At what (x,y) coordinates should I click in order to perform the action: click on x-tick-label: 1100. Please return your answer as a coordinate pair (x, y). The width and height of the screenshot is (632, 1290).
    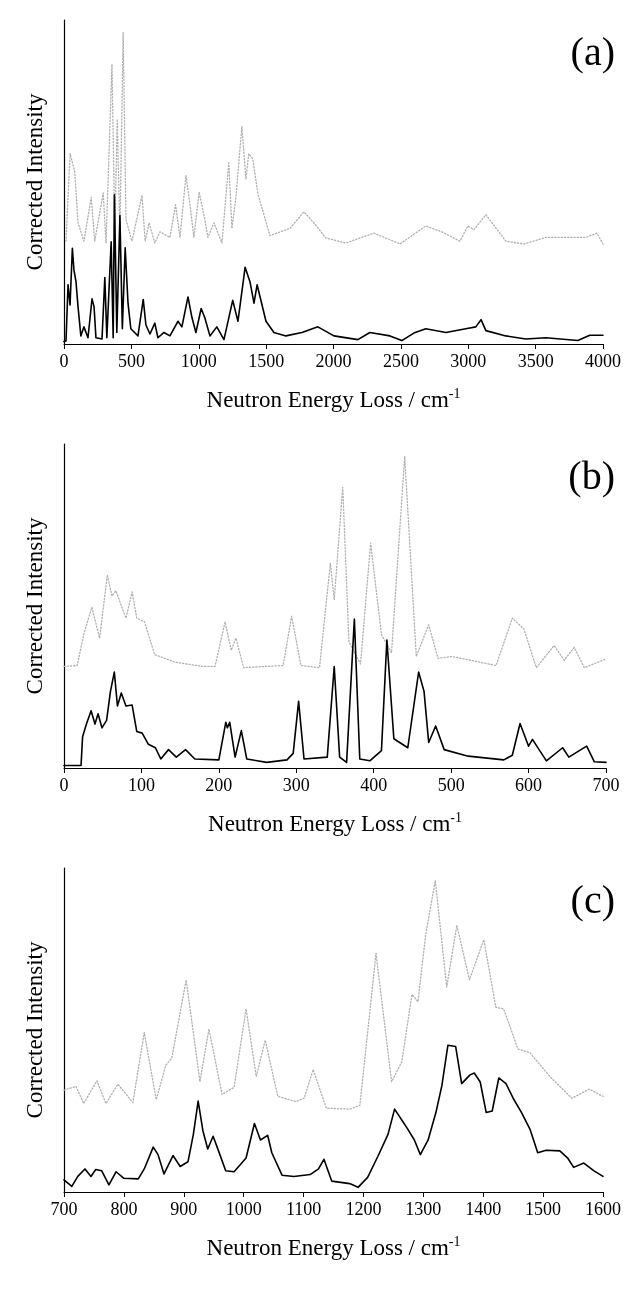
    Looking at the image, I should click on (303, 1209).